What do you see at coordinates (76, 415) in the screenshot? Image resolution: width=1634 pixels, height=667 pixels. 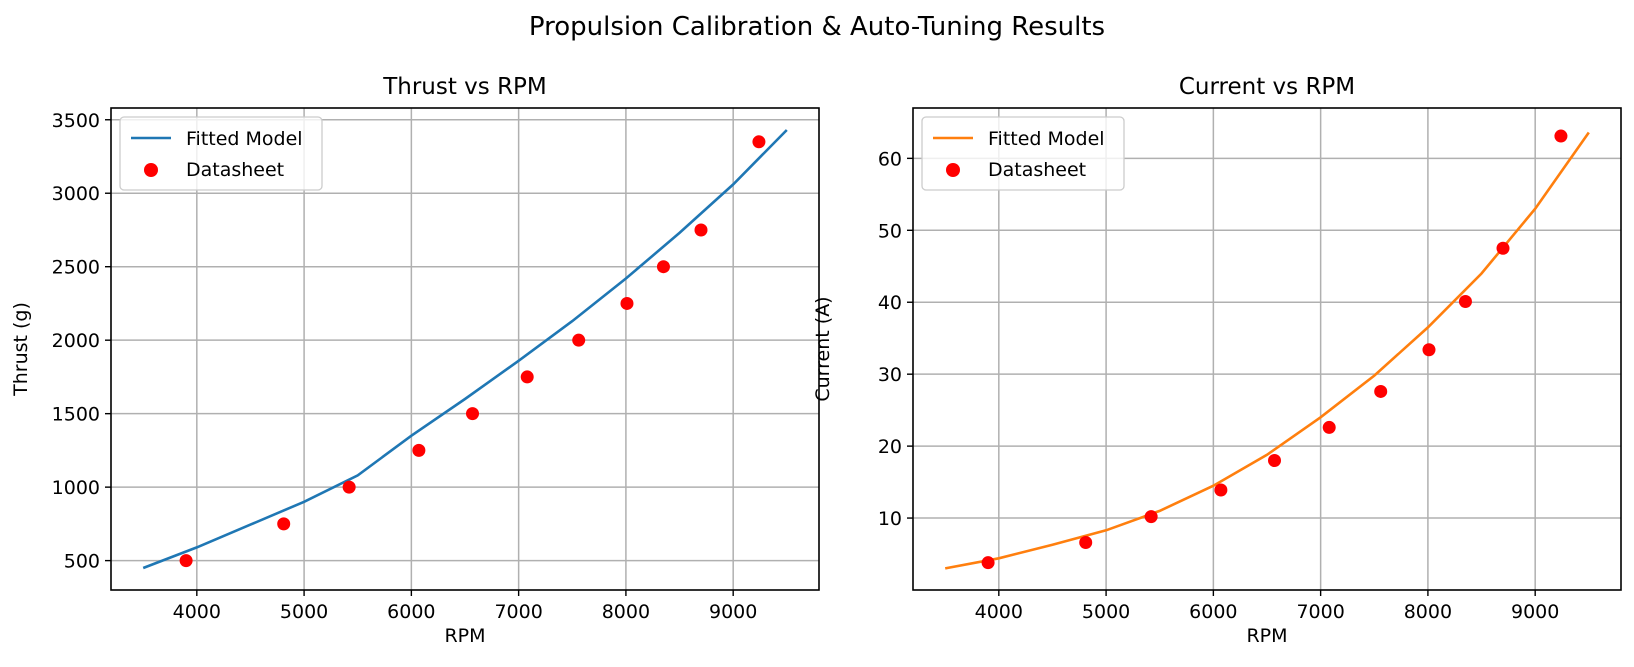 I see `y-tick-label: 1500` at bounding box center [76, 415].